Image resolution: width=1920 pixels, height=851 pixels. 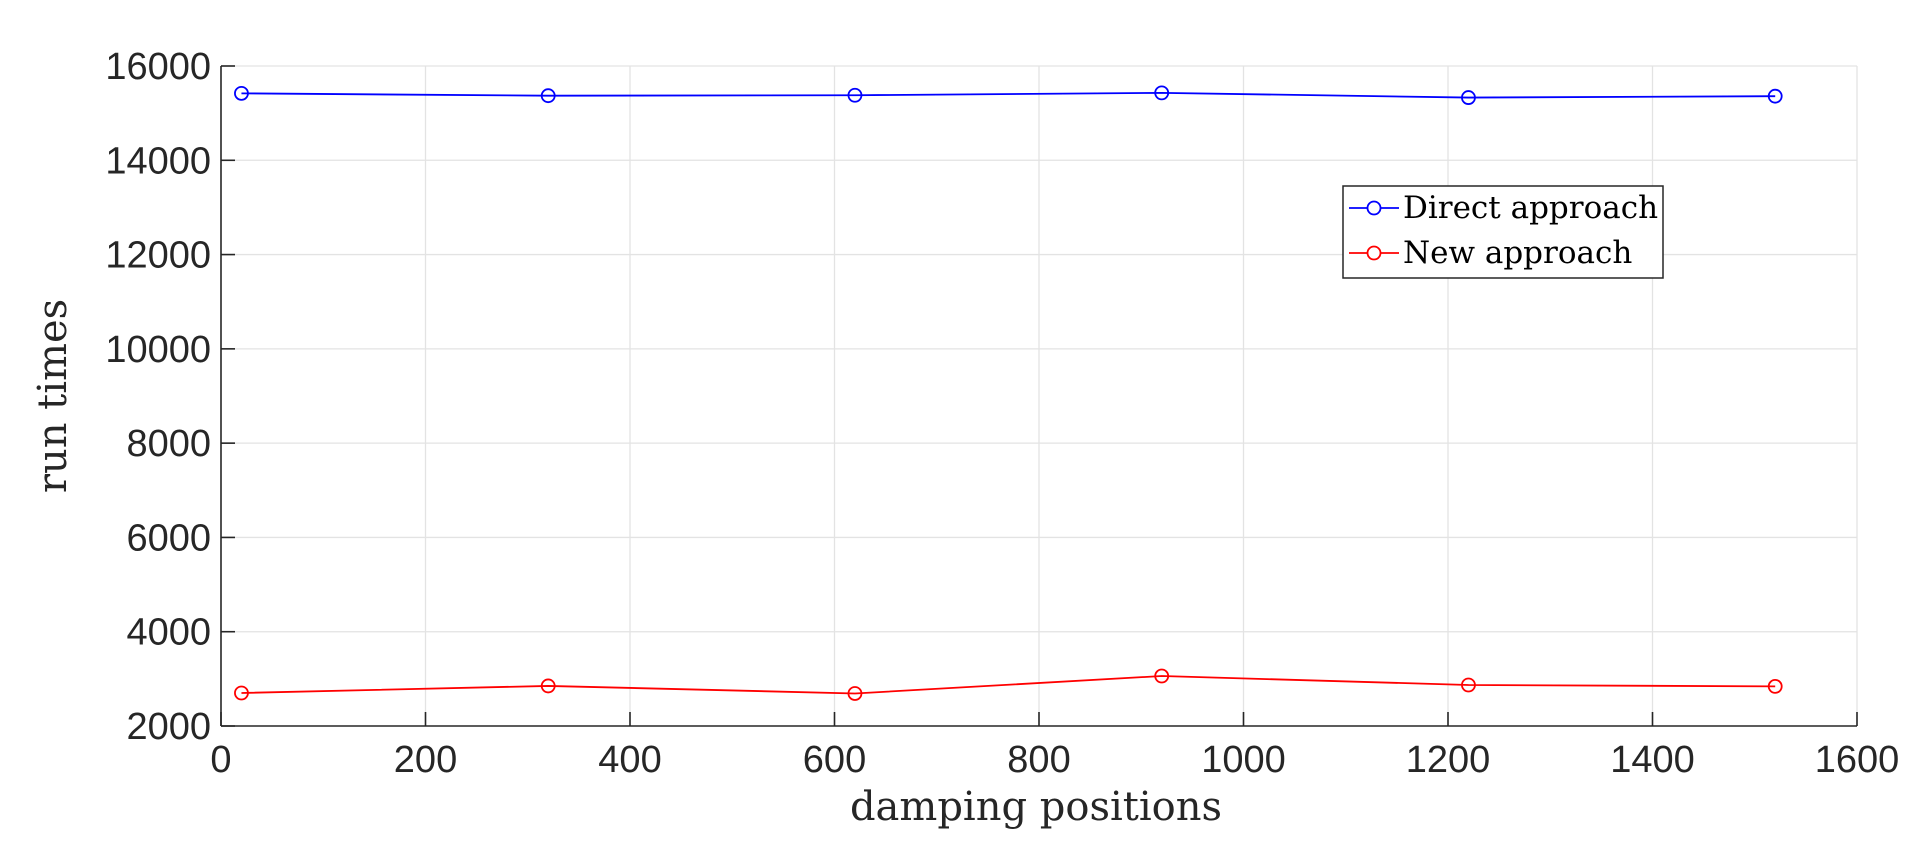 What do you see at coordinates (1652, 760) in the screenshot?
I see `x-tick-label: 1400` at bounding box center [1652, 760].